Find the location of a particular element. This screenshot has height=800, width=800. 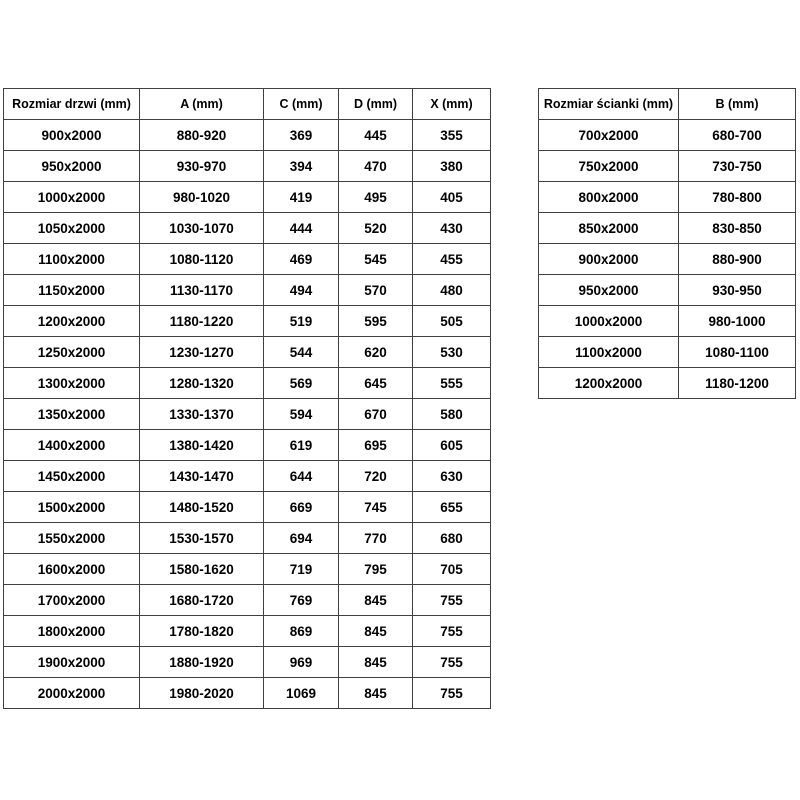

table-row: 1350x2000 1330-1370 594 670 580 is located at coordinates (247, 414).